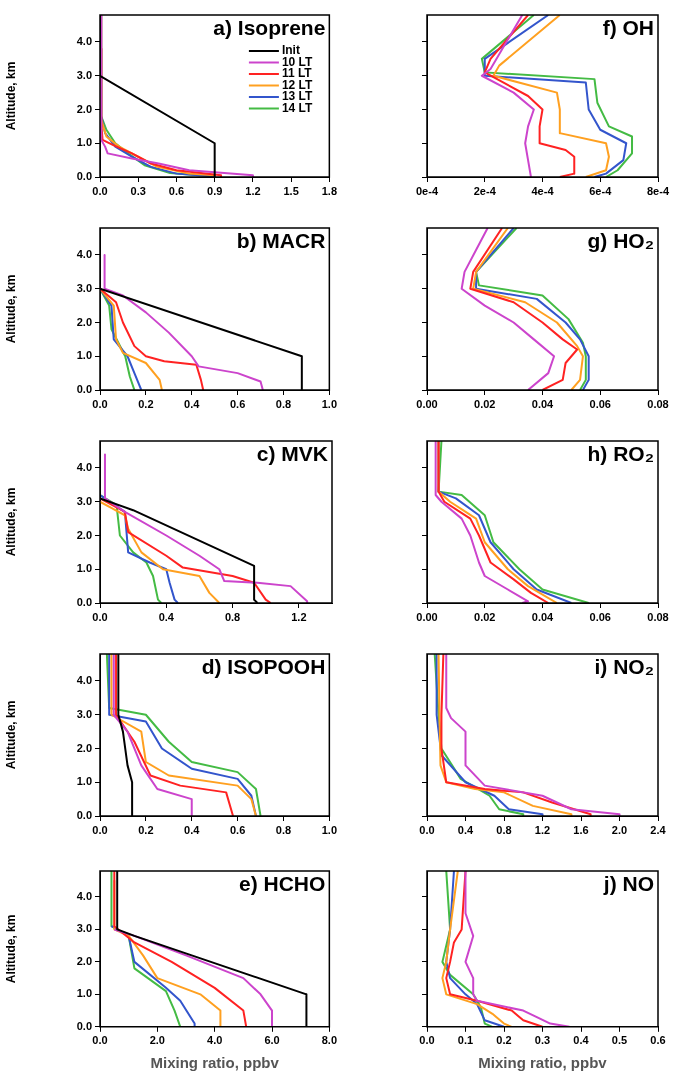 Image resolution: width=681 pixels, height=1077 pixels. Describe the element at coordinates (581, 829) in the screenshot. I see `x-tick-label: 1.6` at that location.